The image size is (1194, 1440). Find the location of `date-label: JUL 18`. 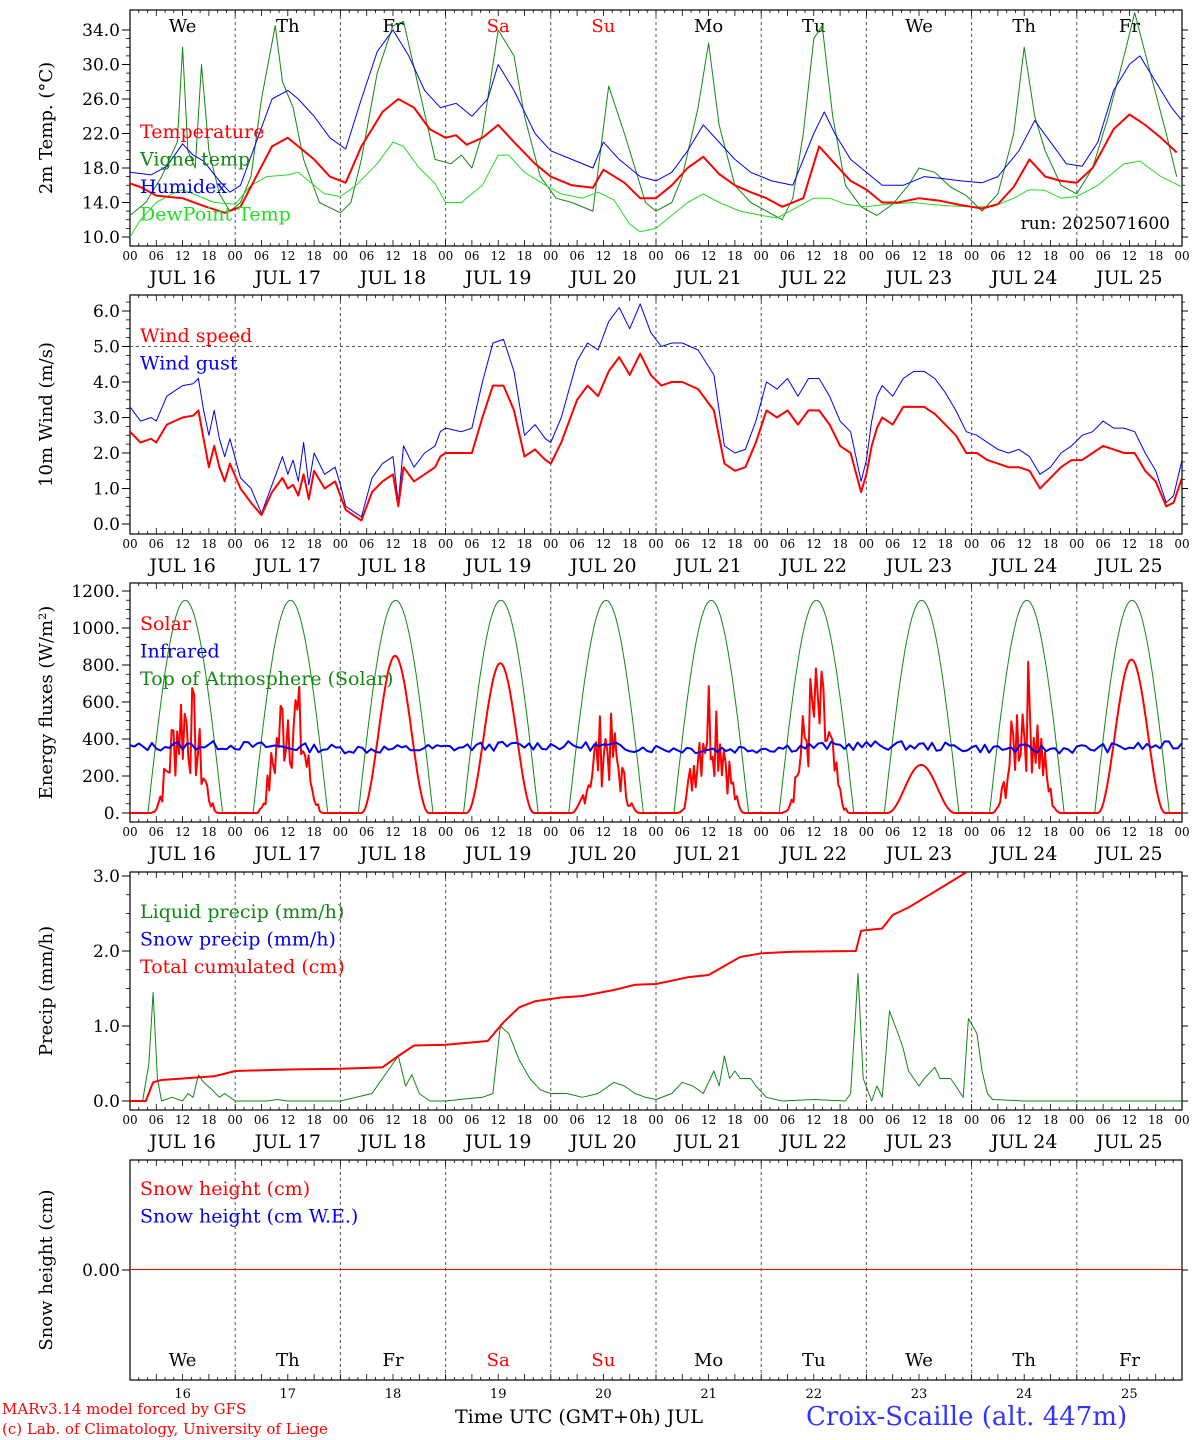

date-label: JUL 18 is located at coordinates (392, 566).